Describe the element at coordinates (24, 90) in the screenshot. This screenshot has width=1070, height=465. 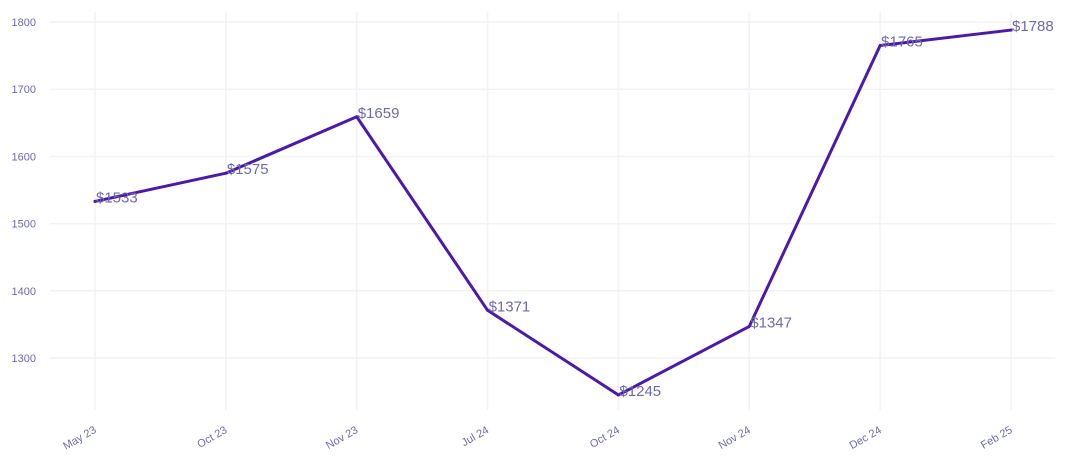
I see `y-tick-label: 1700` at that location.